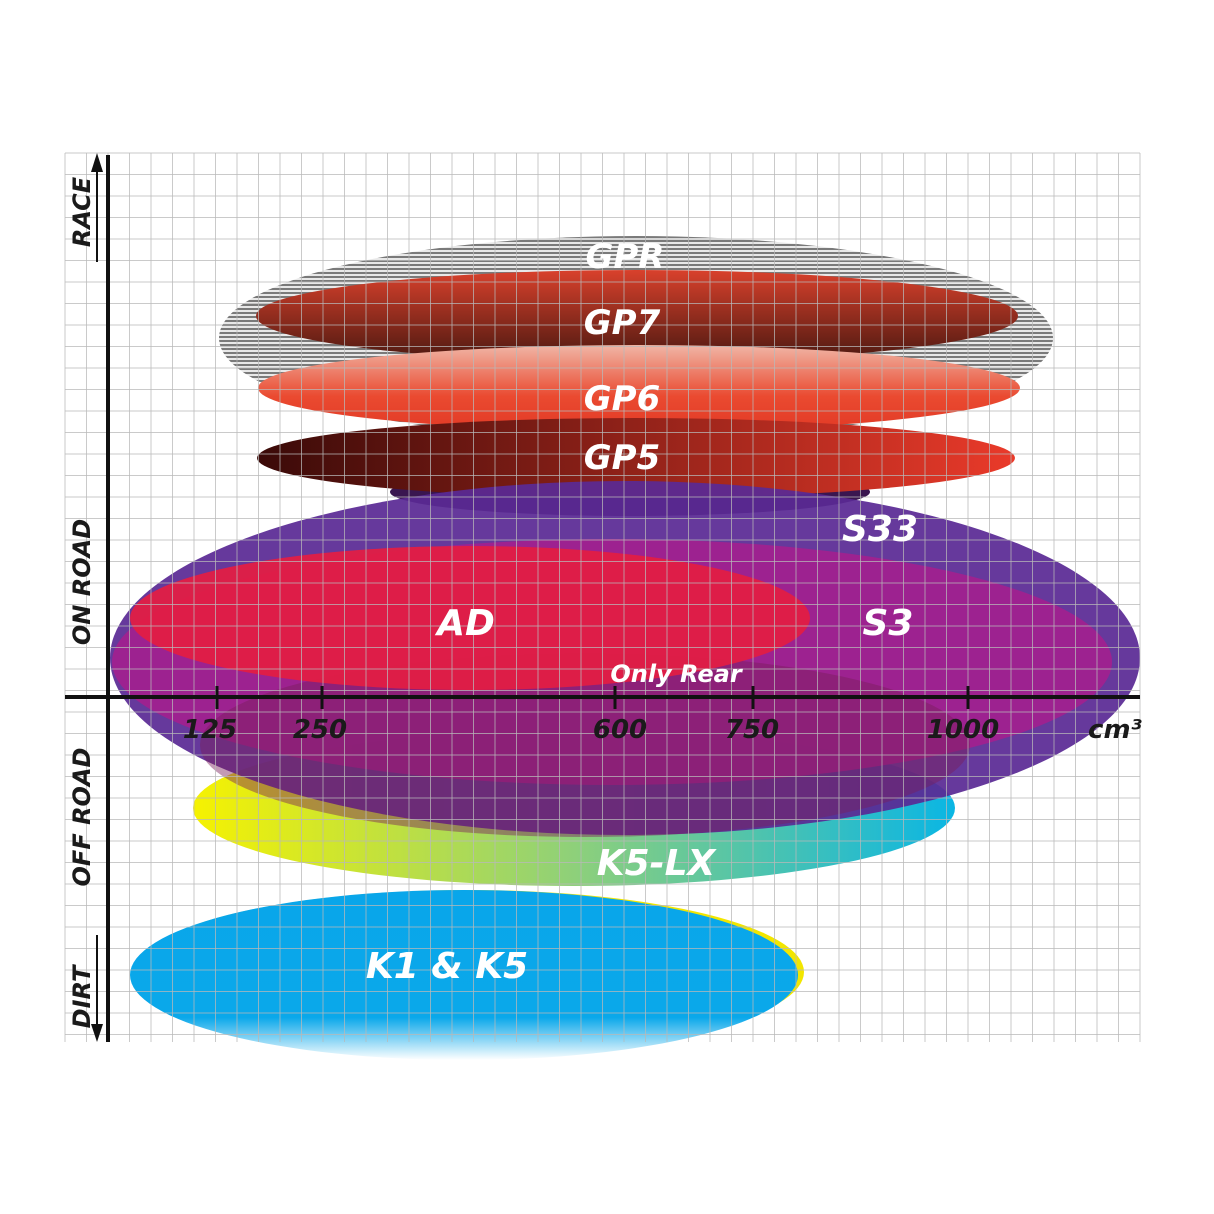 This screenshot has height=1214, width=1214. Describe the element at coordinates (82, 817) in the screenshot. I see `y-label-off-road: OFF ROAD` at that location.